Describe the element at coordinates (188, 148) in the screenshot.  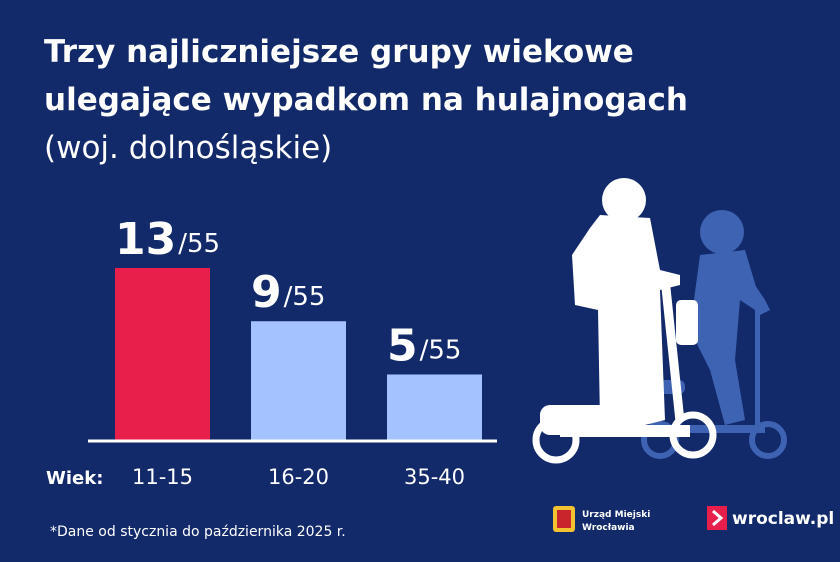
I see `subtitle: (woj. dolnośląskie)` at that location.